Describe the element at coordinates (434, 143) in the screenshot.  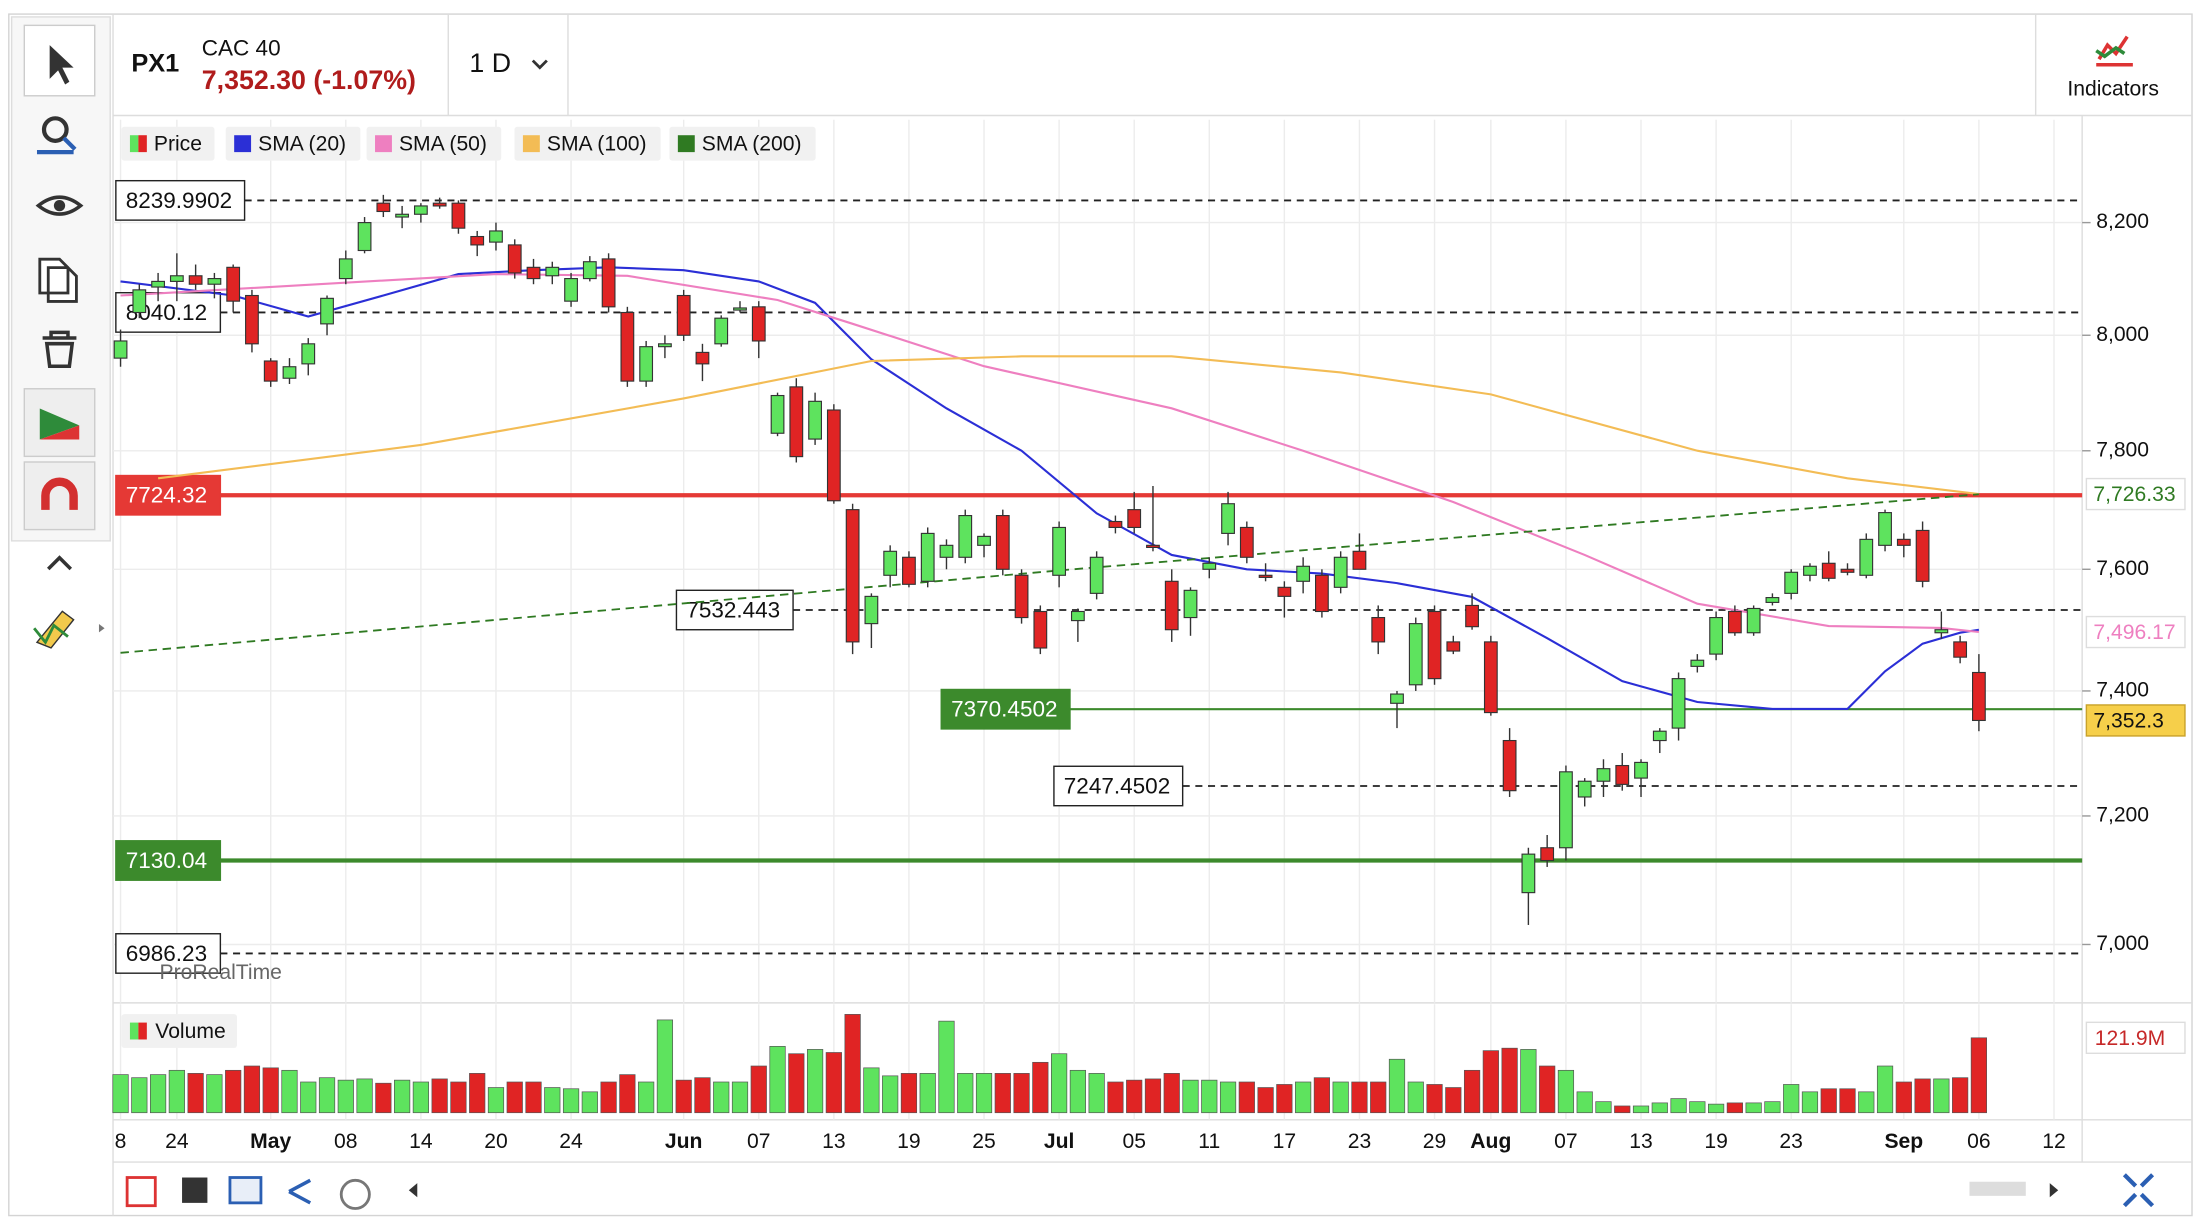
I see `legend-chip` at that location.